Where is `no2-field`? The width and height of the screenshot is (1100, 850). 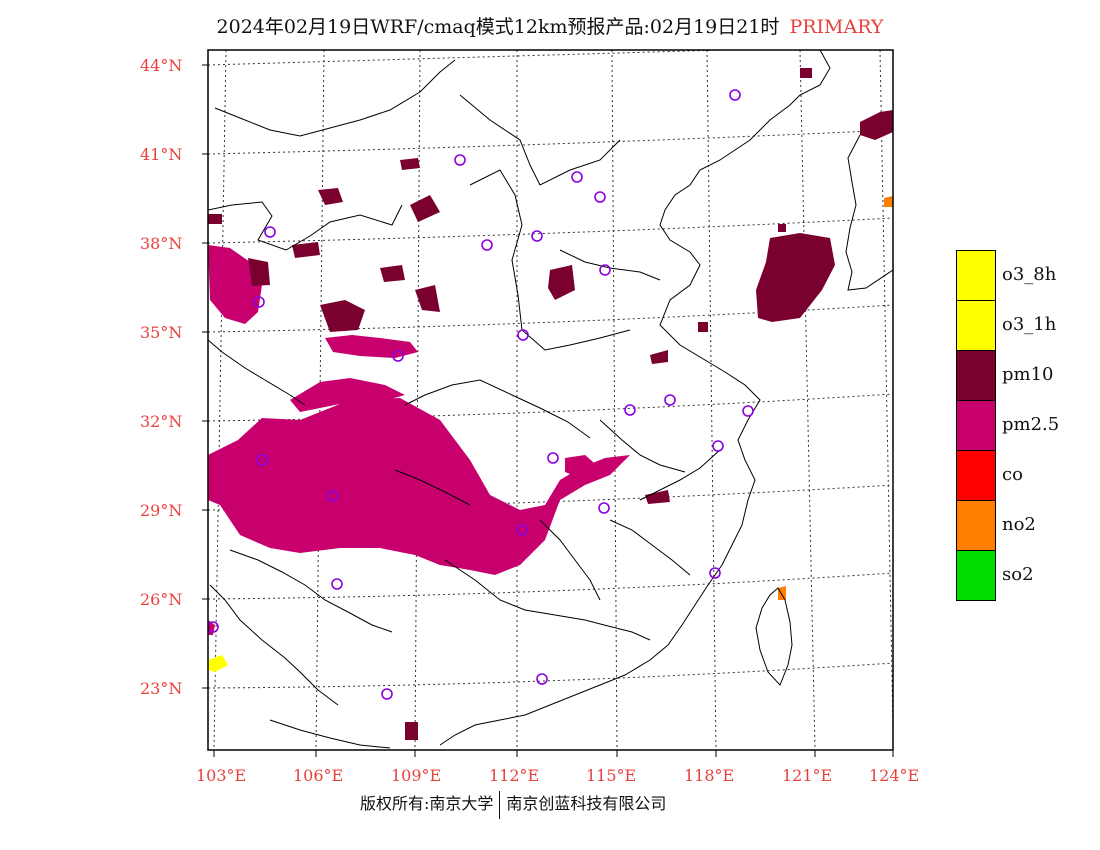 no2-field is located at coordinates (835, 398).